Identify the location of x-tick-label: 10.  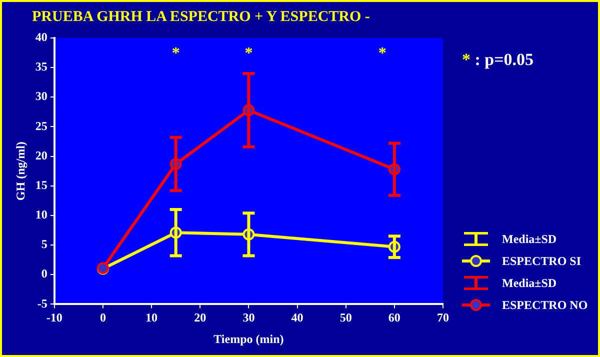
(152, 317).